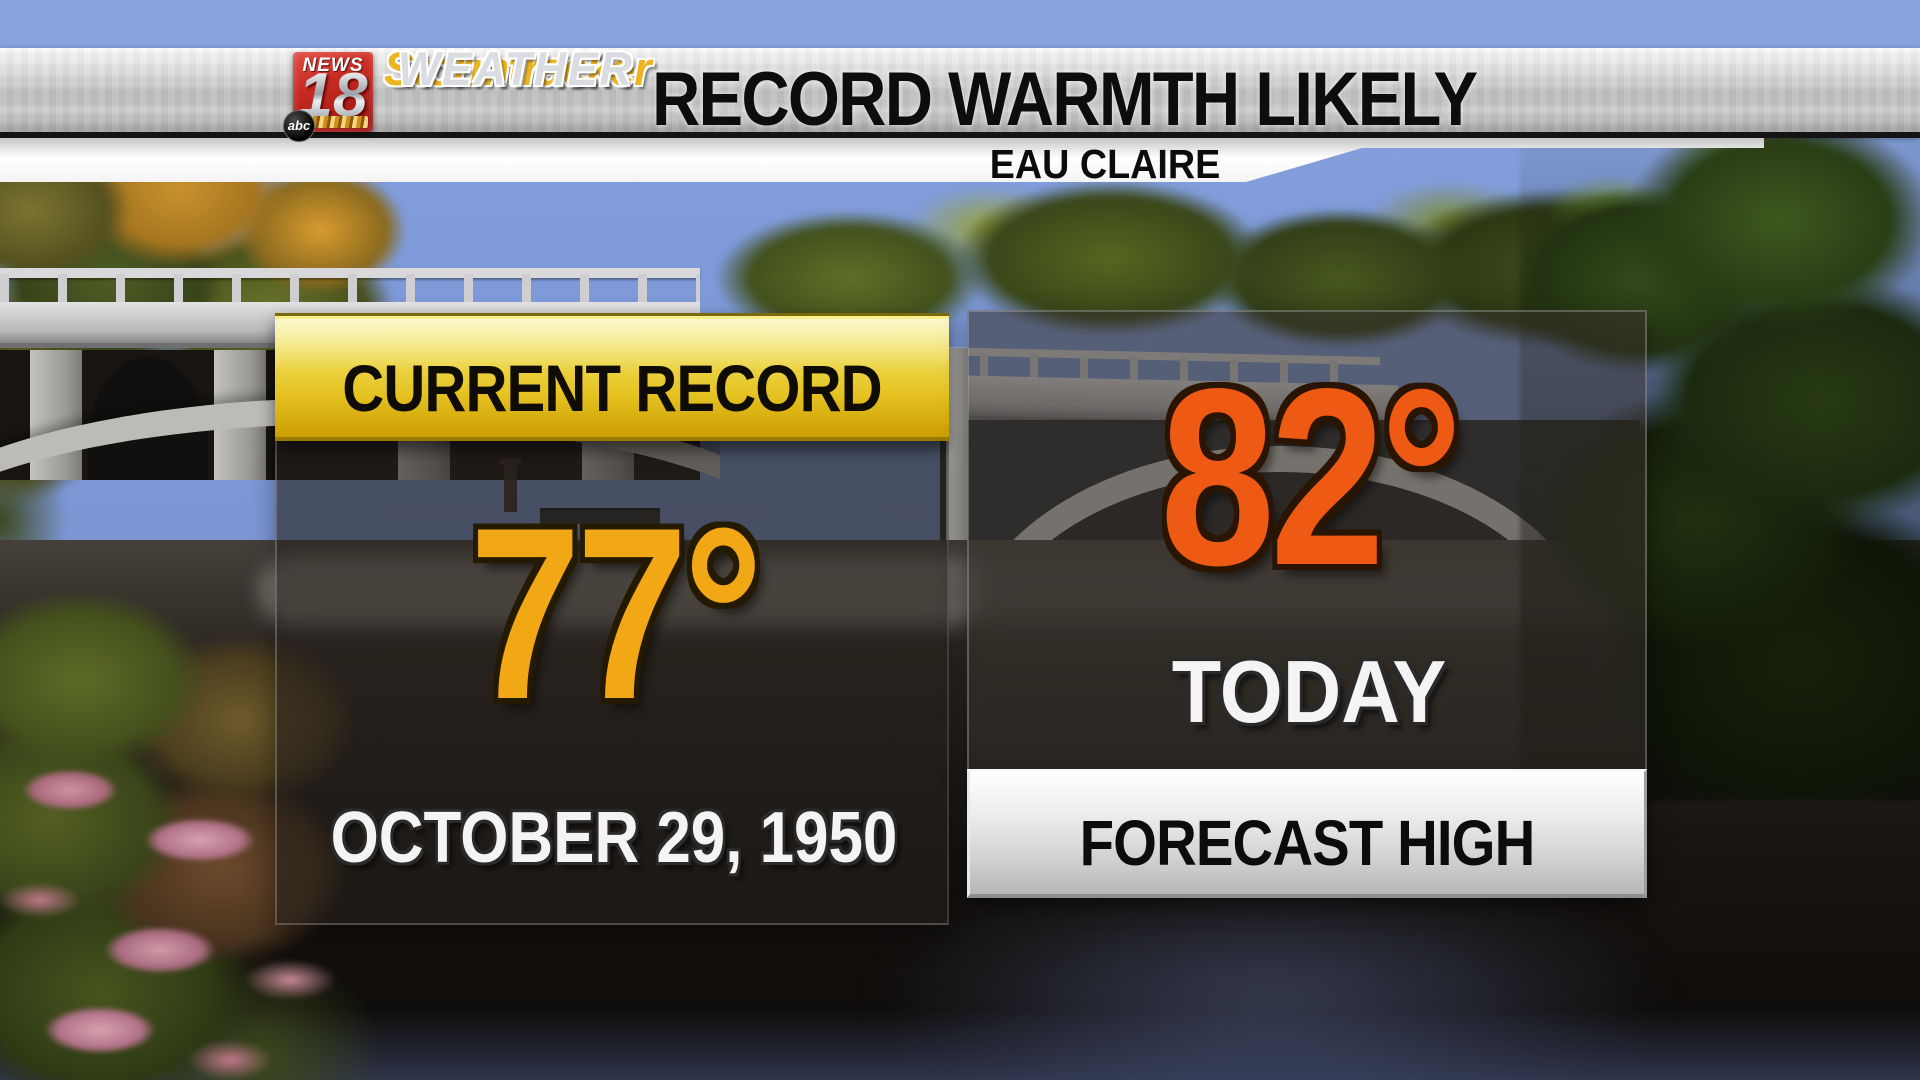 The height and width of the screenshot is (1080, 1920). I want to click on stormtracker-wordmark-line1: Stormtracker, so click(518, 68).